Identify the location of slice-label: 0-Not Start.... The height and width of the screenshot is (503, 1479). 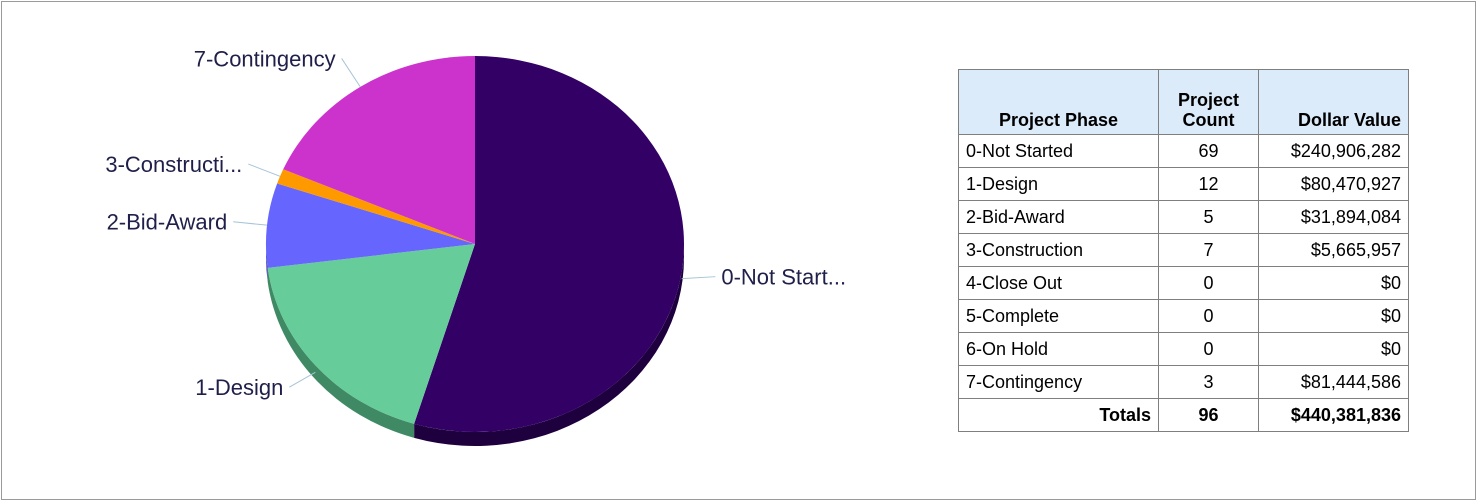
(783, 277).